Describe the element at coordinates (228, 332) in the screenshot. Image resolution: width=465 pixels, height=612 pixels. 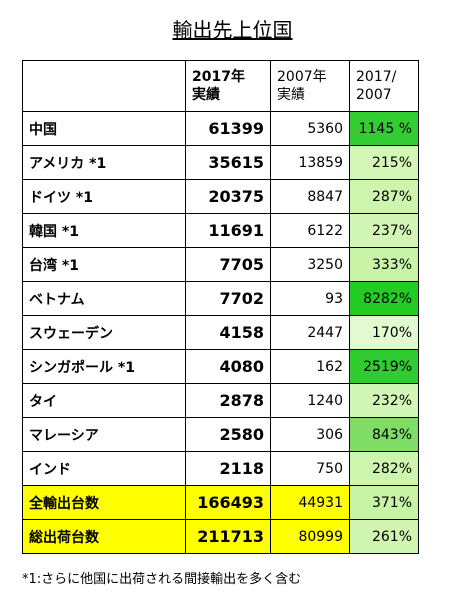
I see `cell: 4158` at that location.